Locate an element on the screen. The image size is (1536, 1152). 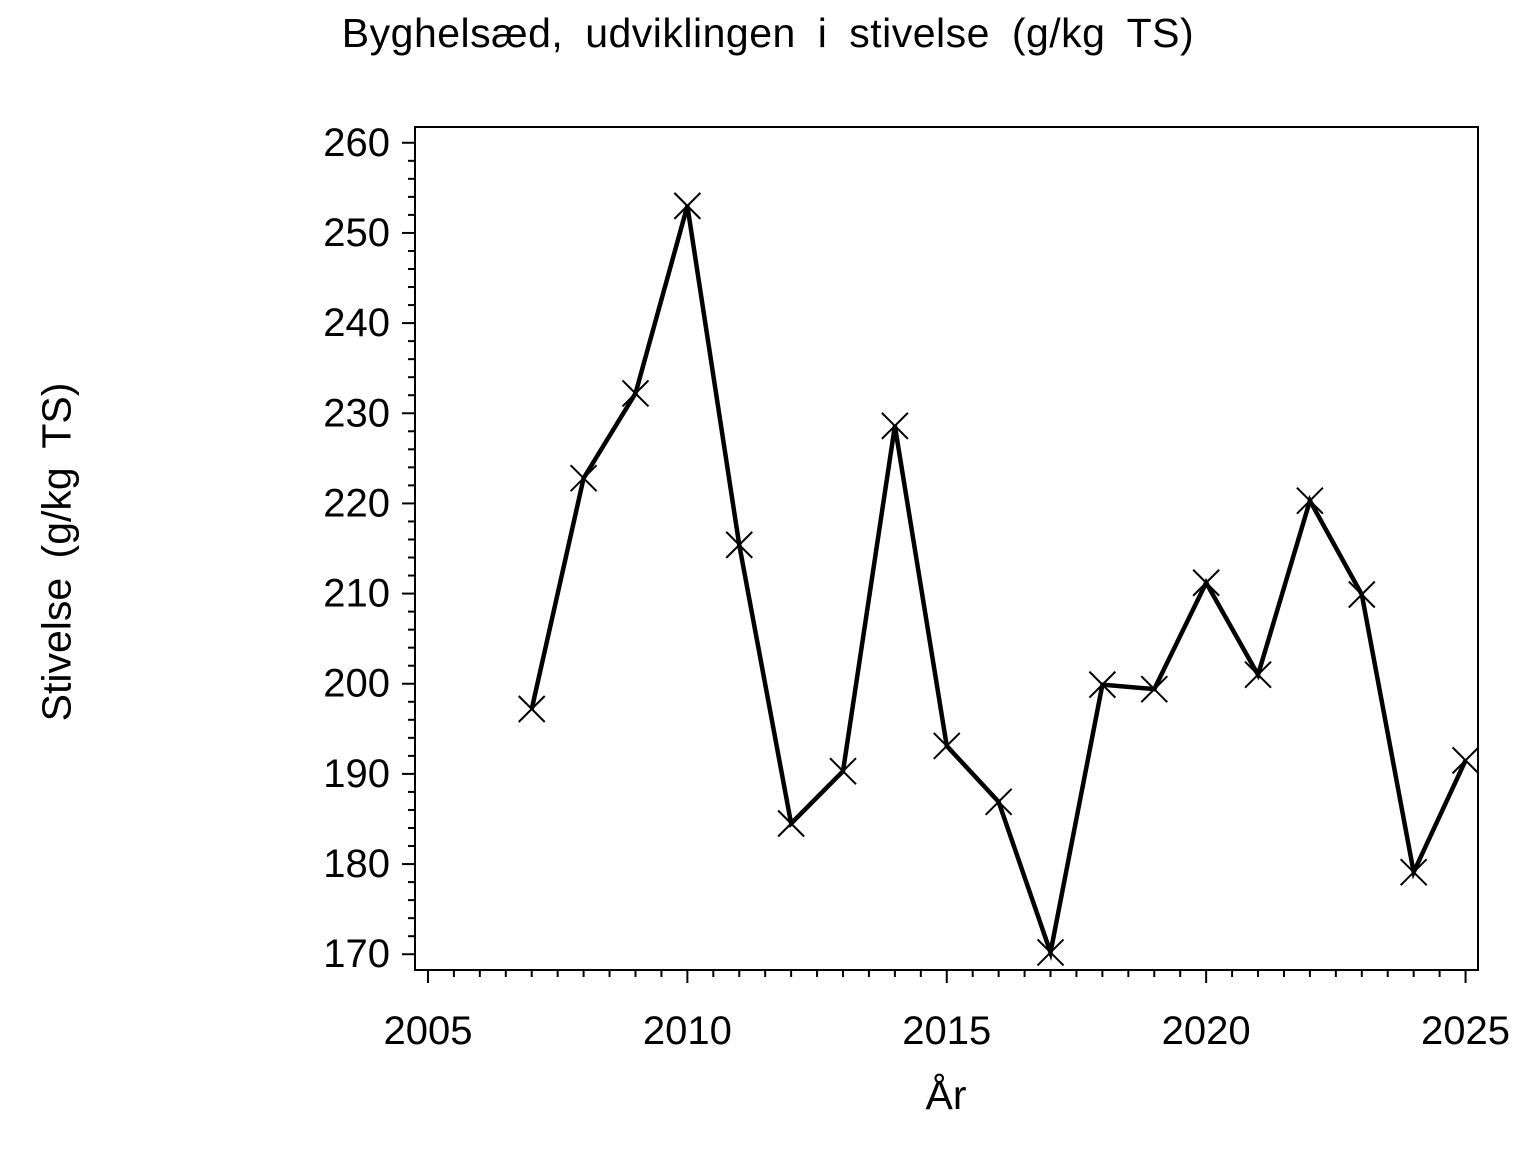
y-axis-tick-label: 260 is located at coordinates (356, 143).